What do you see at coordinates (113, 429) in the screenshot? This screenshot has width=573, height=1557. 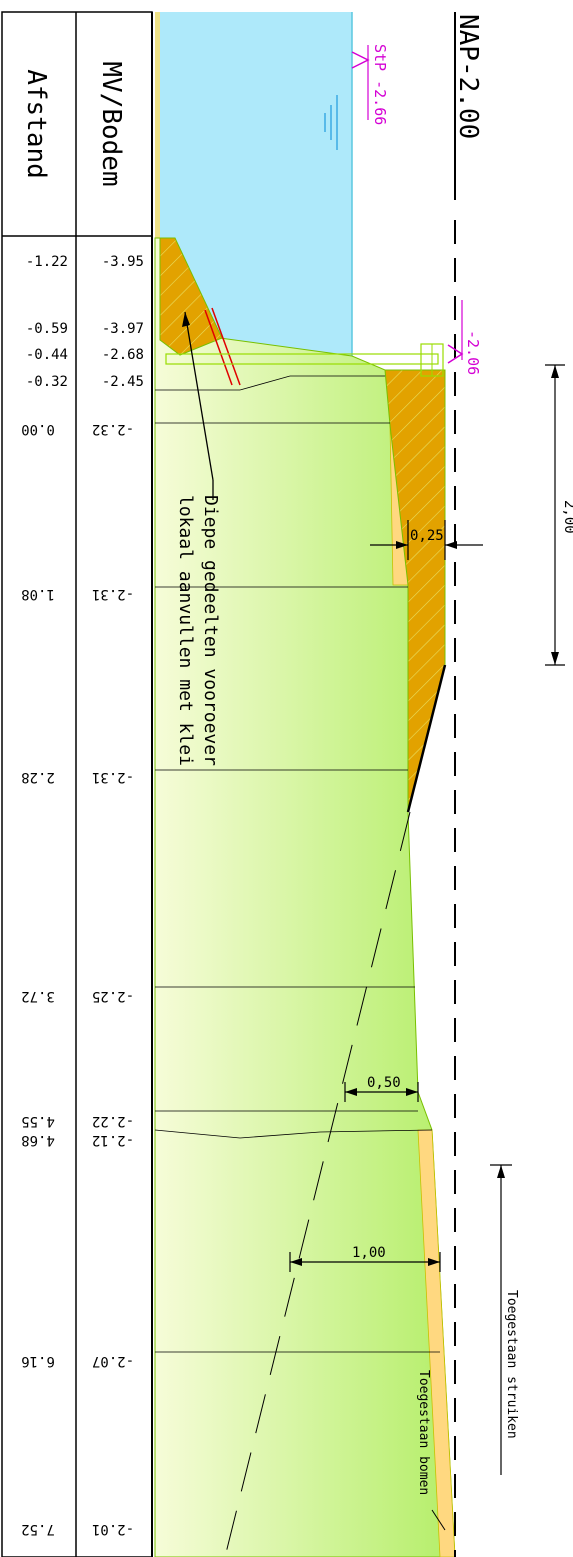 I see `bodem-value: -2.32` at bounding box center [113, 429].